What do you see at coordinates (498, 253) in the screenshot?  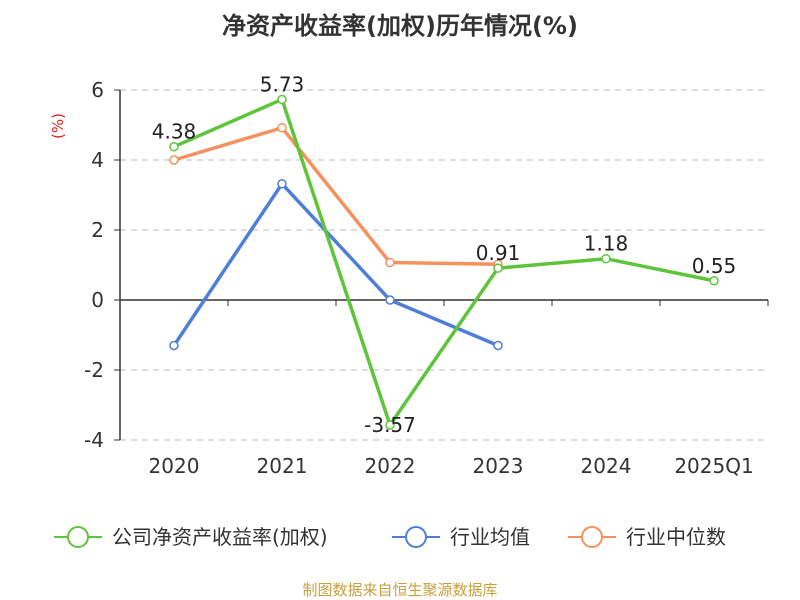 I see `data-label: 0.91` at bounding box center [498, 253].